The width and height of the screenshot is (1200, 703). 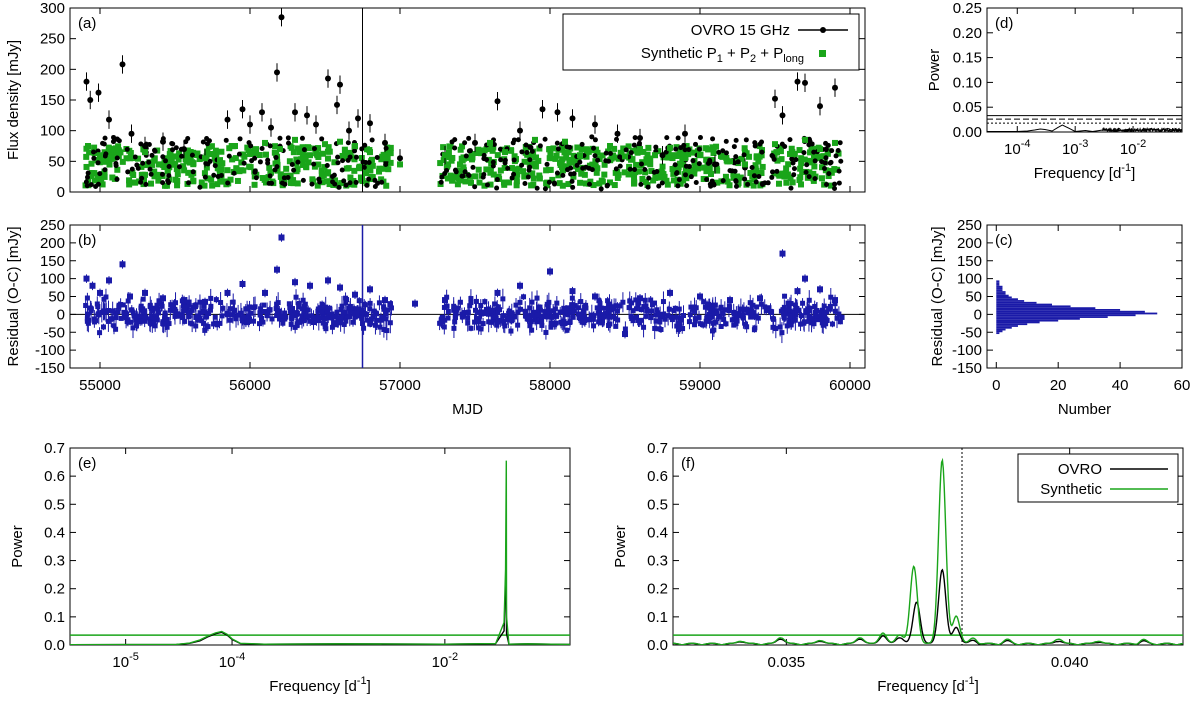 What do you see at coordinates (1133, 173) in the screenshot?
I see `x-axis-label-end: ]` at bounding box center [1133, 173].